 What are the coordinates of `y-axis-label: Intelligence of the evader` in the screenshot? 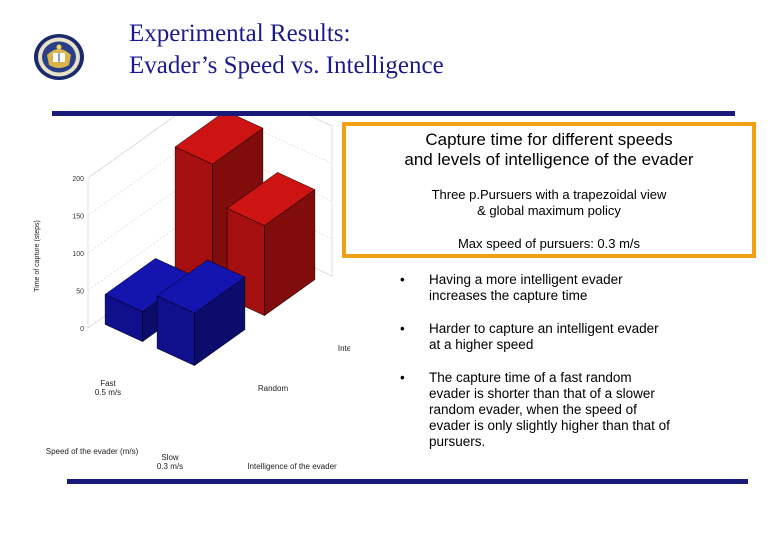 It's located at (292, 466).